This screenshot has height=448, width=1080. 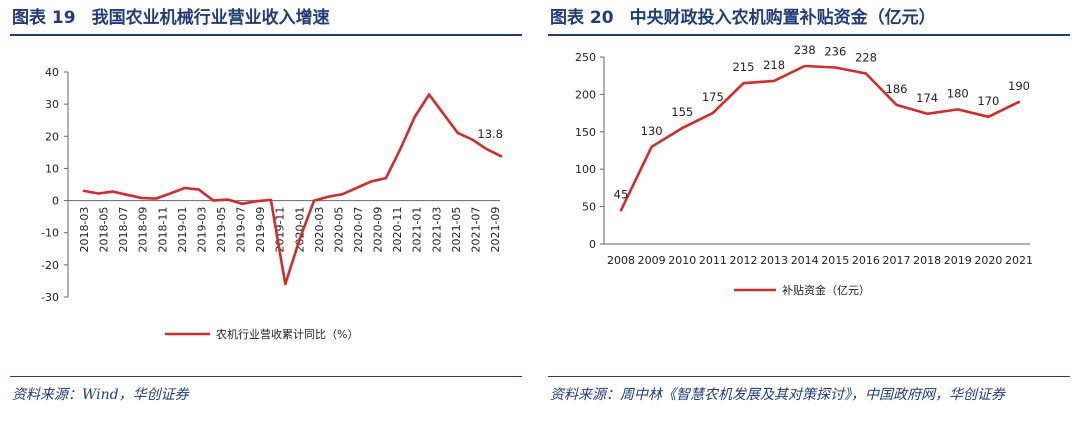 What do you see at coordinates (988, 260) in the screenshot?
I see `x-tick-label: 2020` at bounding box center [988, 260].